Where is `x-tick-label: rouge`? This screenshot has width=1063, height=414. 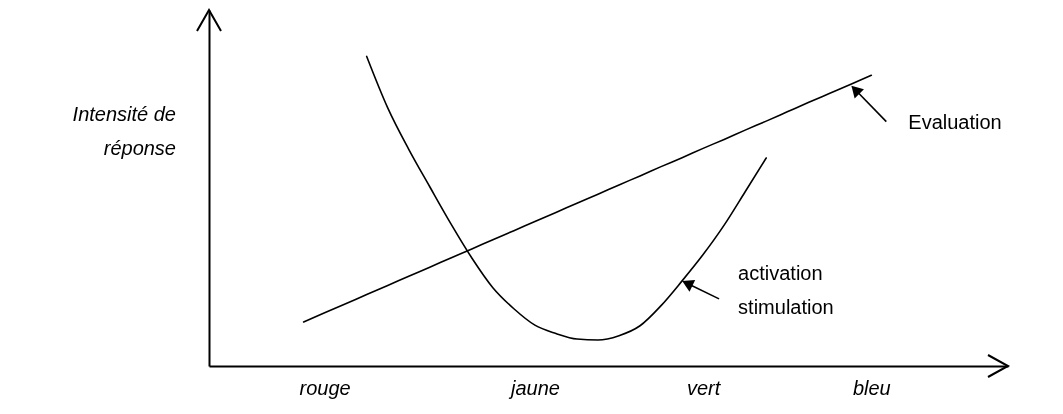 x-tick-label: rouge is located at coordinates (325, 387).